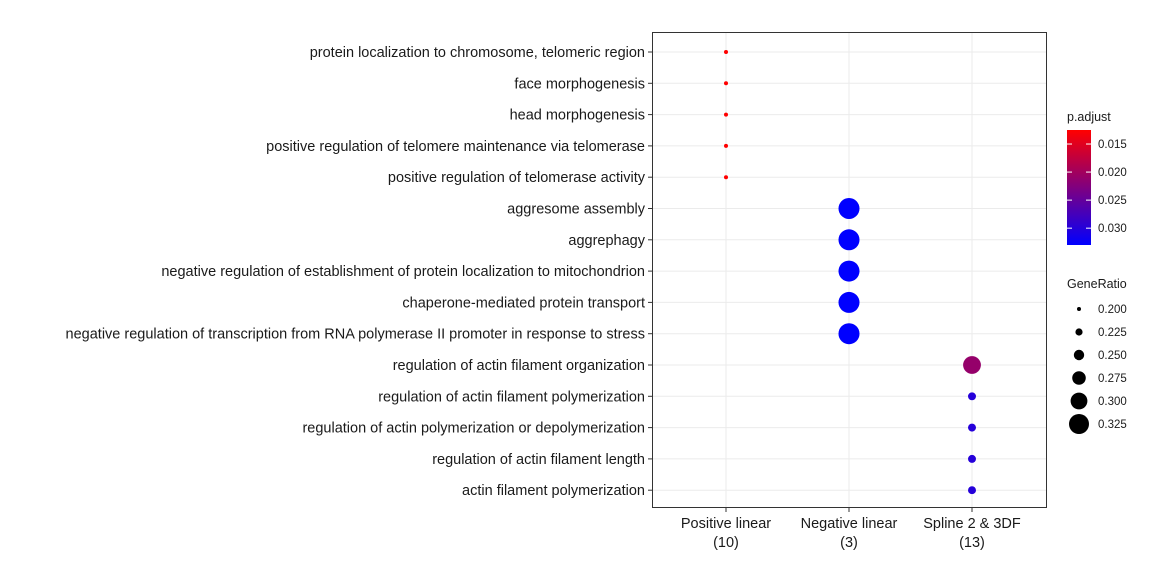 The image size is (1152, 576). What do you see at coordinates (523, 303) in the screenshot?
I see `y-tick-label: chaperone-mediated protein transport` at bounding box center [523, 303].